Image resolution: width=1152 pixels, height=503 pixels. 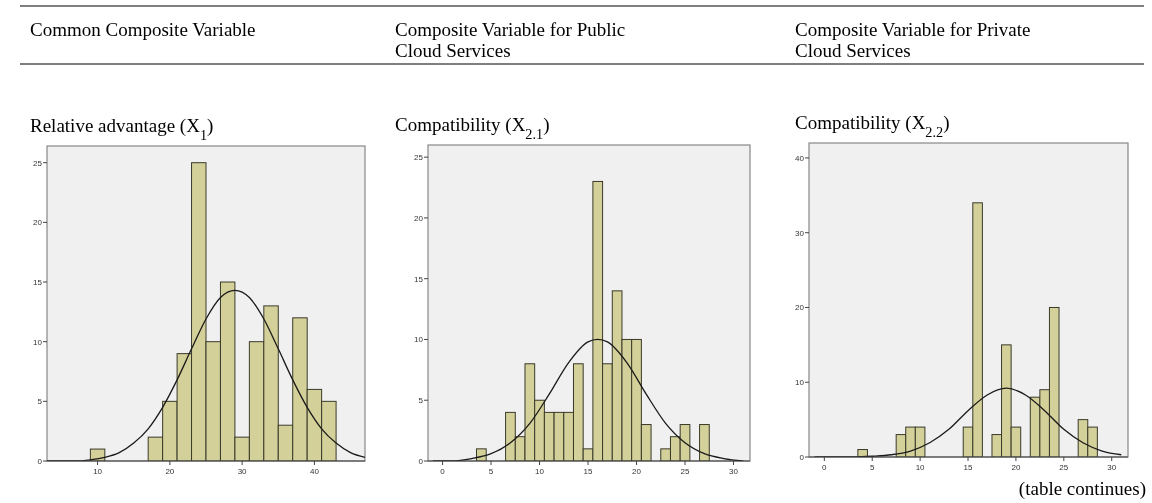 I want to click on y-tick-label: 30, so click(x=800, y=233).